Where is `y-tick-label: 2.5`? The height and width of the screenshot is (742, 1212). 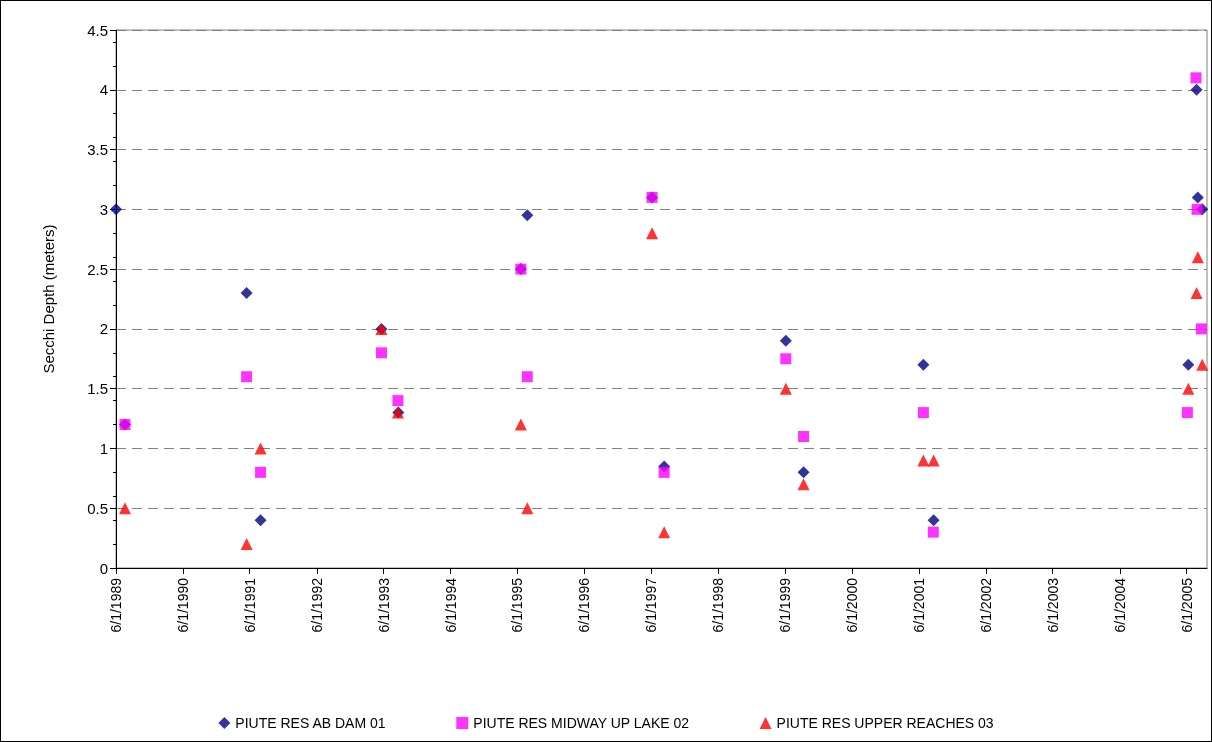 y-tick-label: 2.5 is located at coordinates (97, 269).